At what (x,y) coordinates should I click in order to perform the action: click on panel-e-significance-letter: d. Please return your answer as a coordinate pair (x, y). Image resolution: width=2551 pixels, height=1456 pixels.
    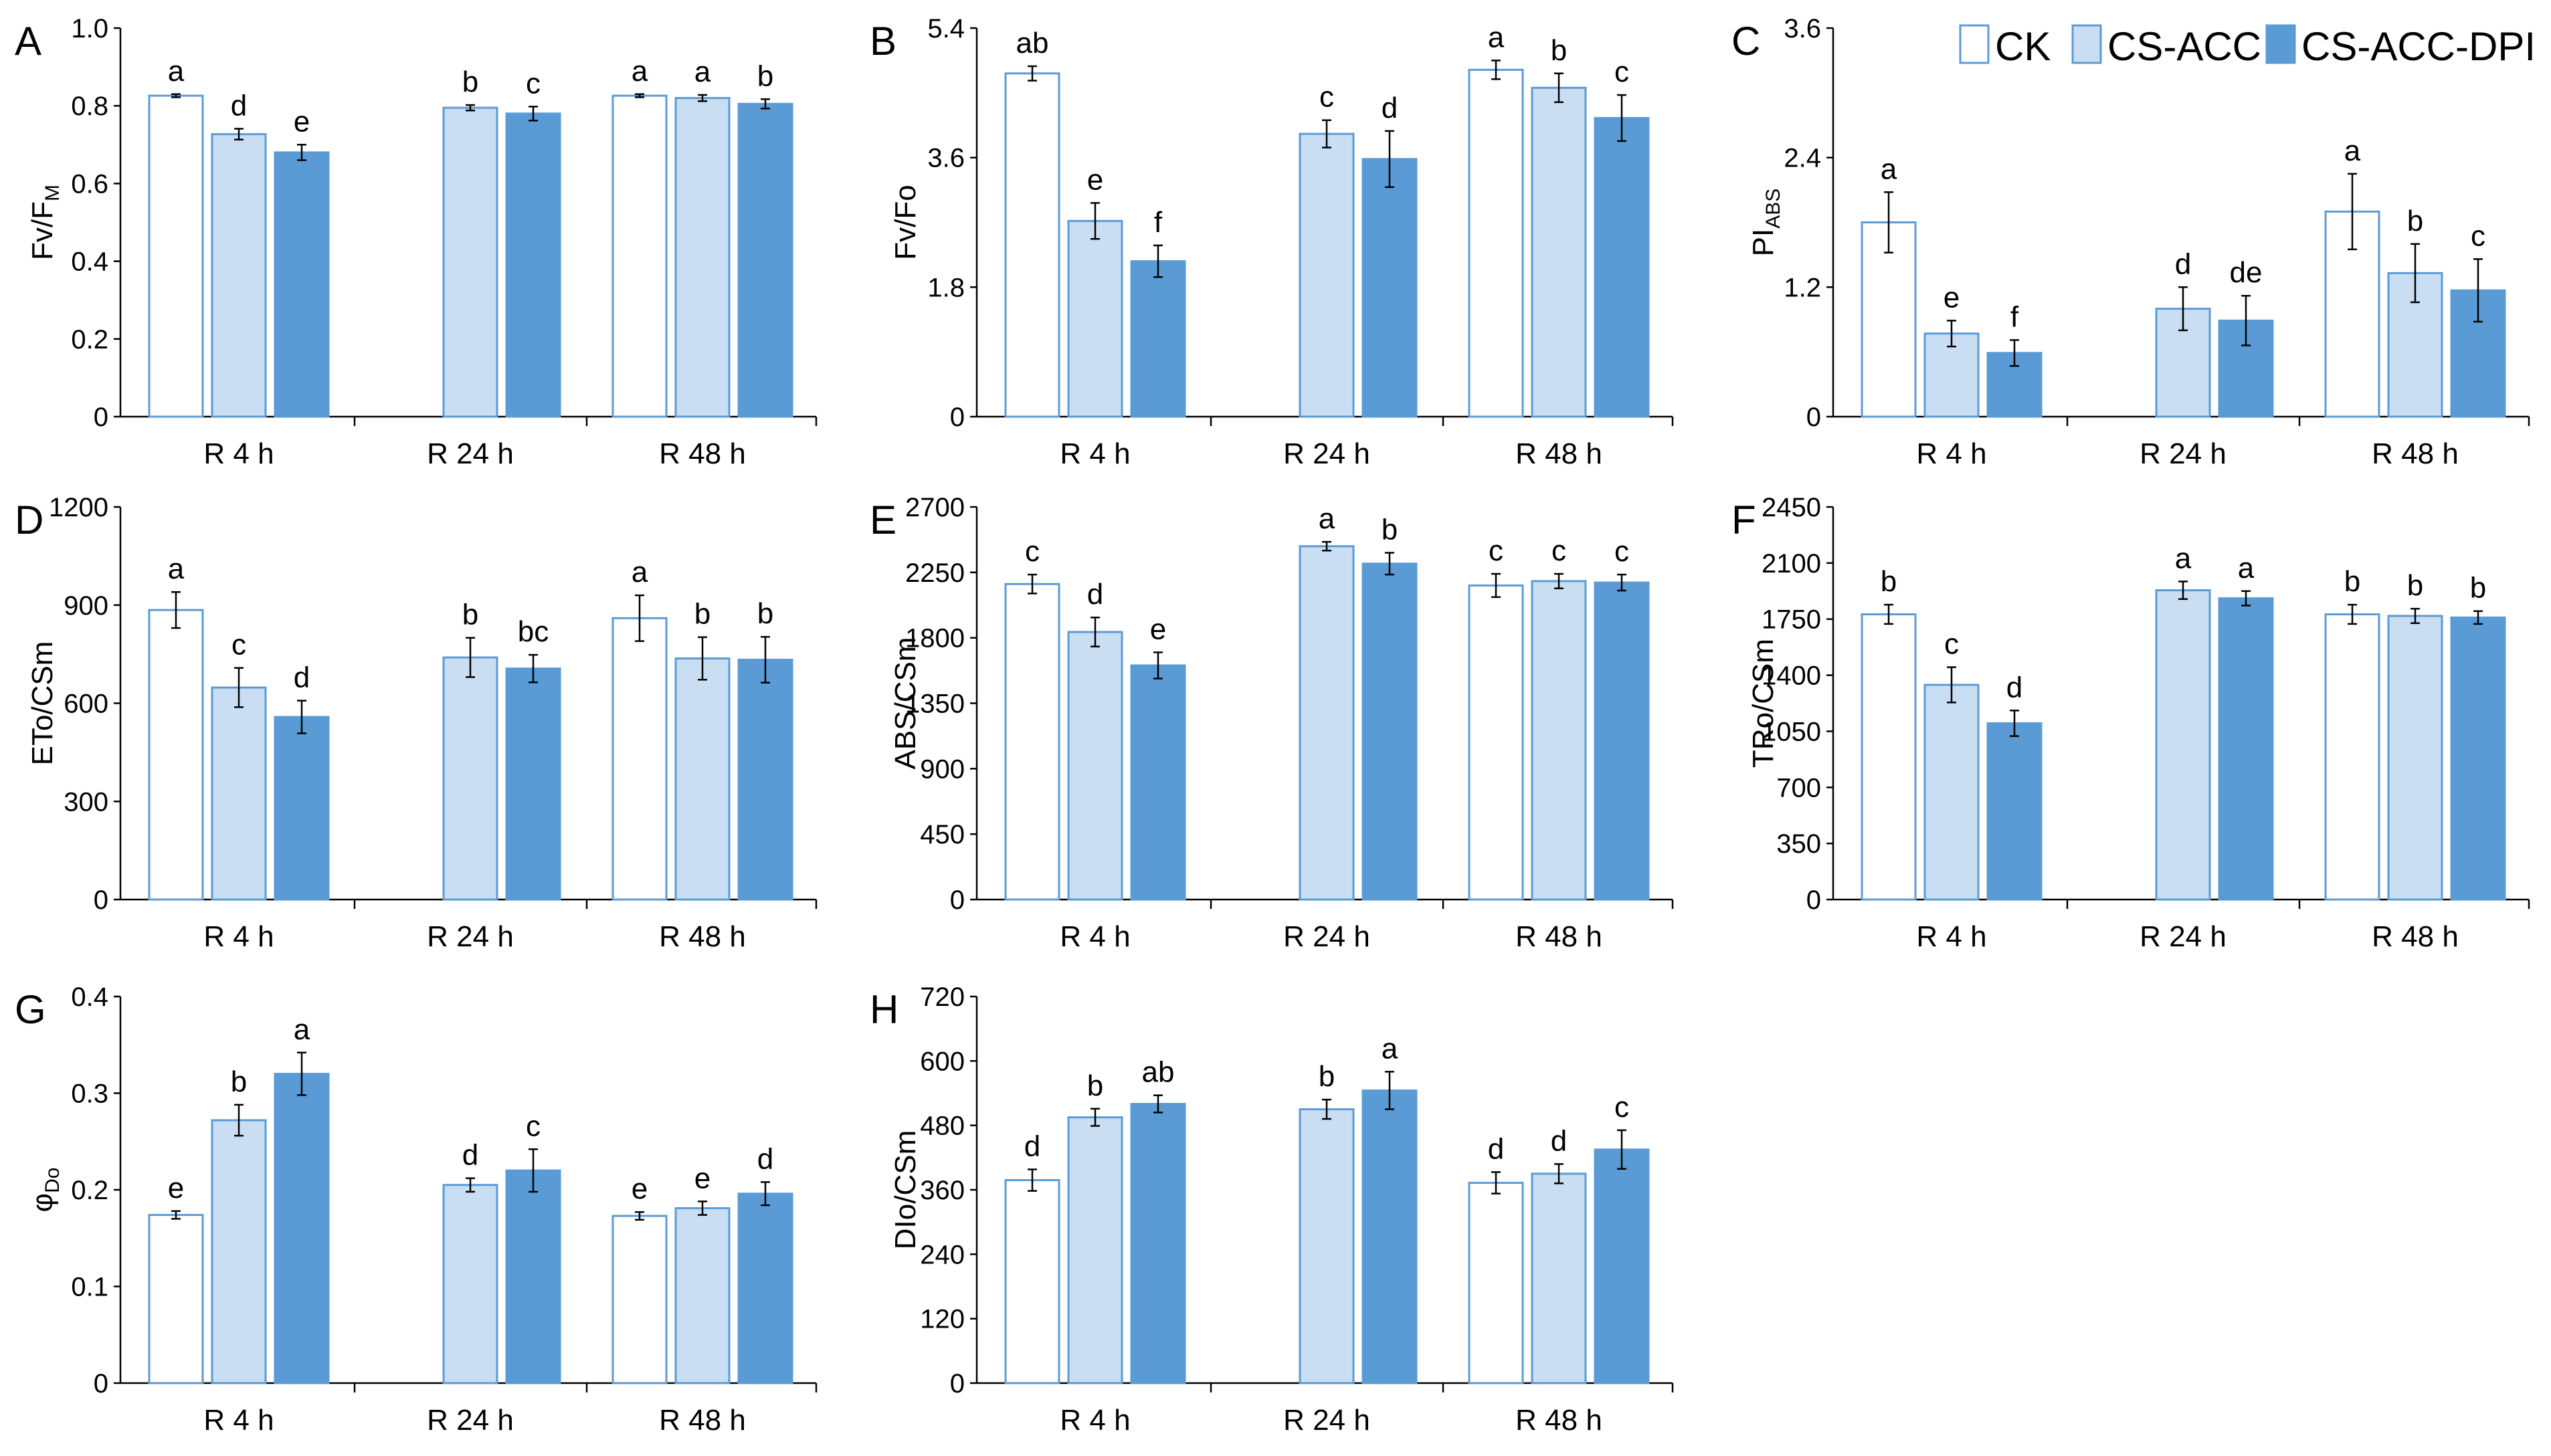
    Looking at the image, I should click on (1095, 594).